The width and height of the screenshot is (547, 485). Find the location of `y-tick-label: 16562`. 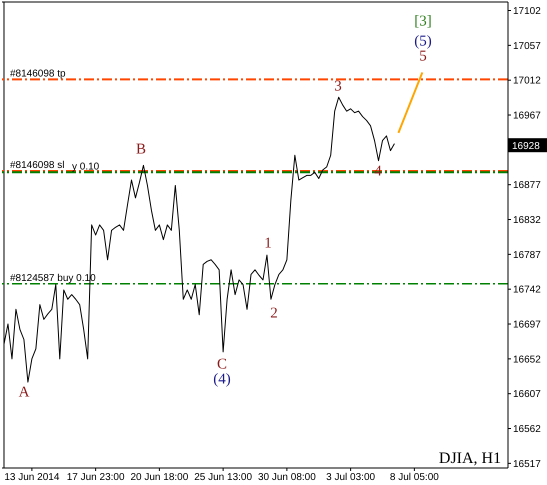

y-tick-label: 16562 is located at coordinates (527, 430).